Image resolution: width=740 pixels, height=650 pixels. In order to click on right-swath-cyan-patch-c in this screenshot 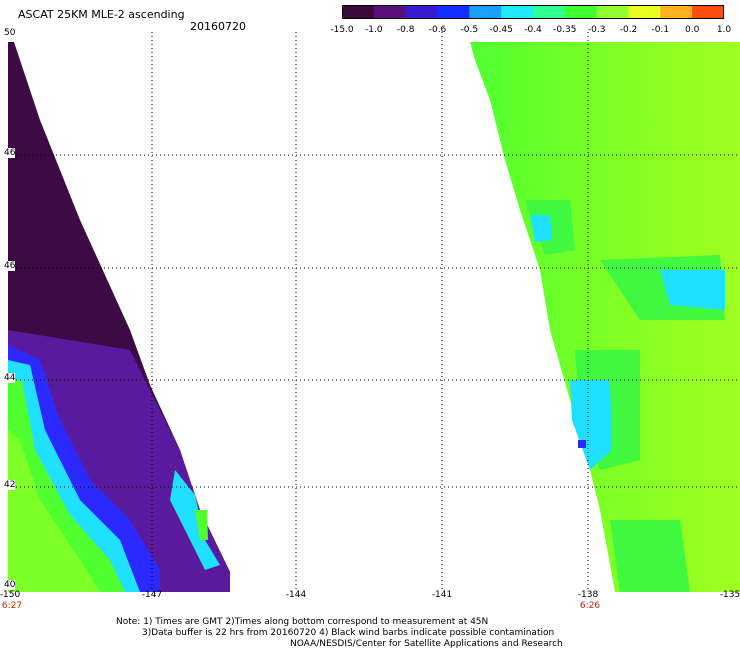, I will do `click(591, 425)`.